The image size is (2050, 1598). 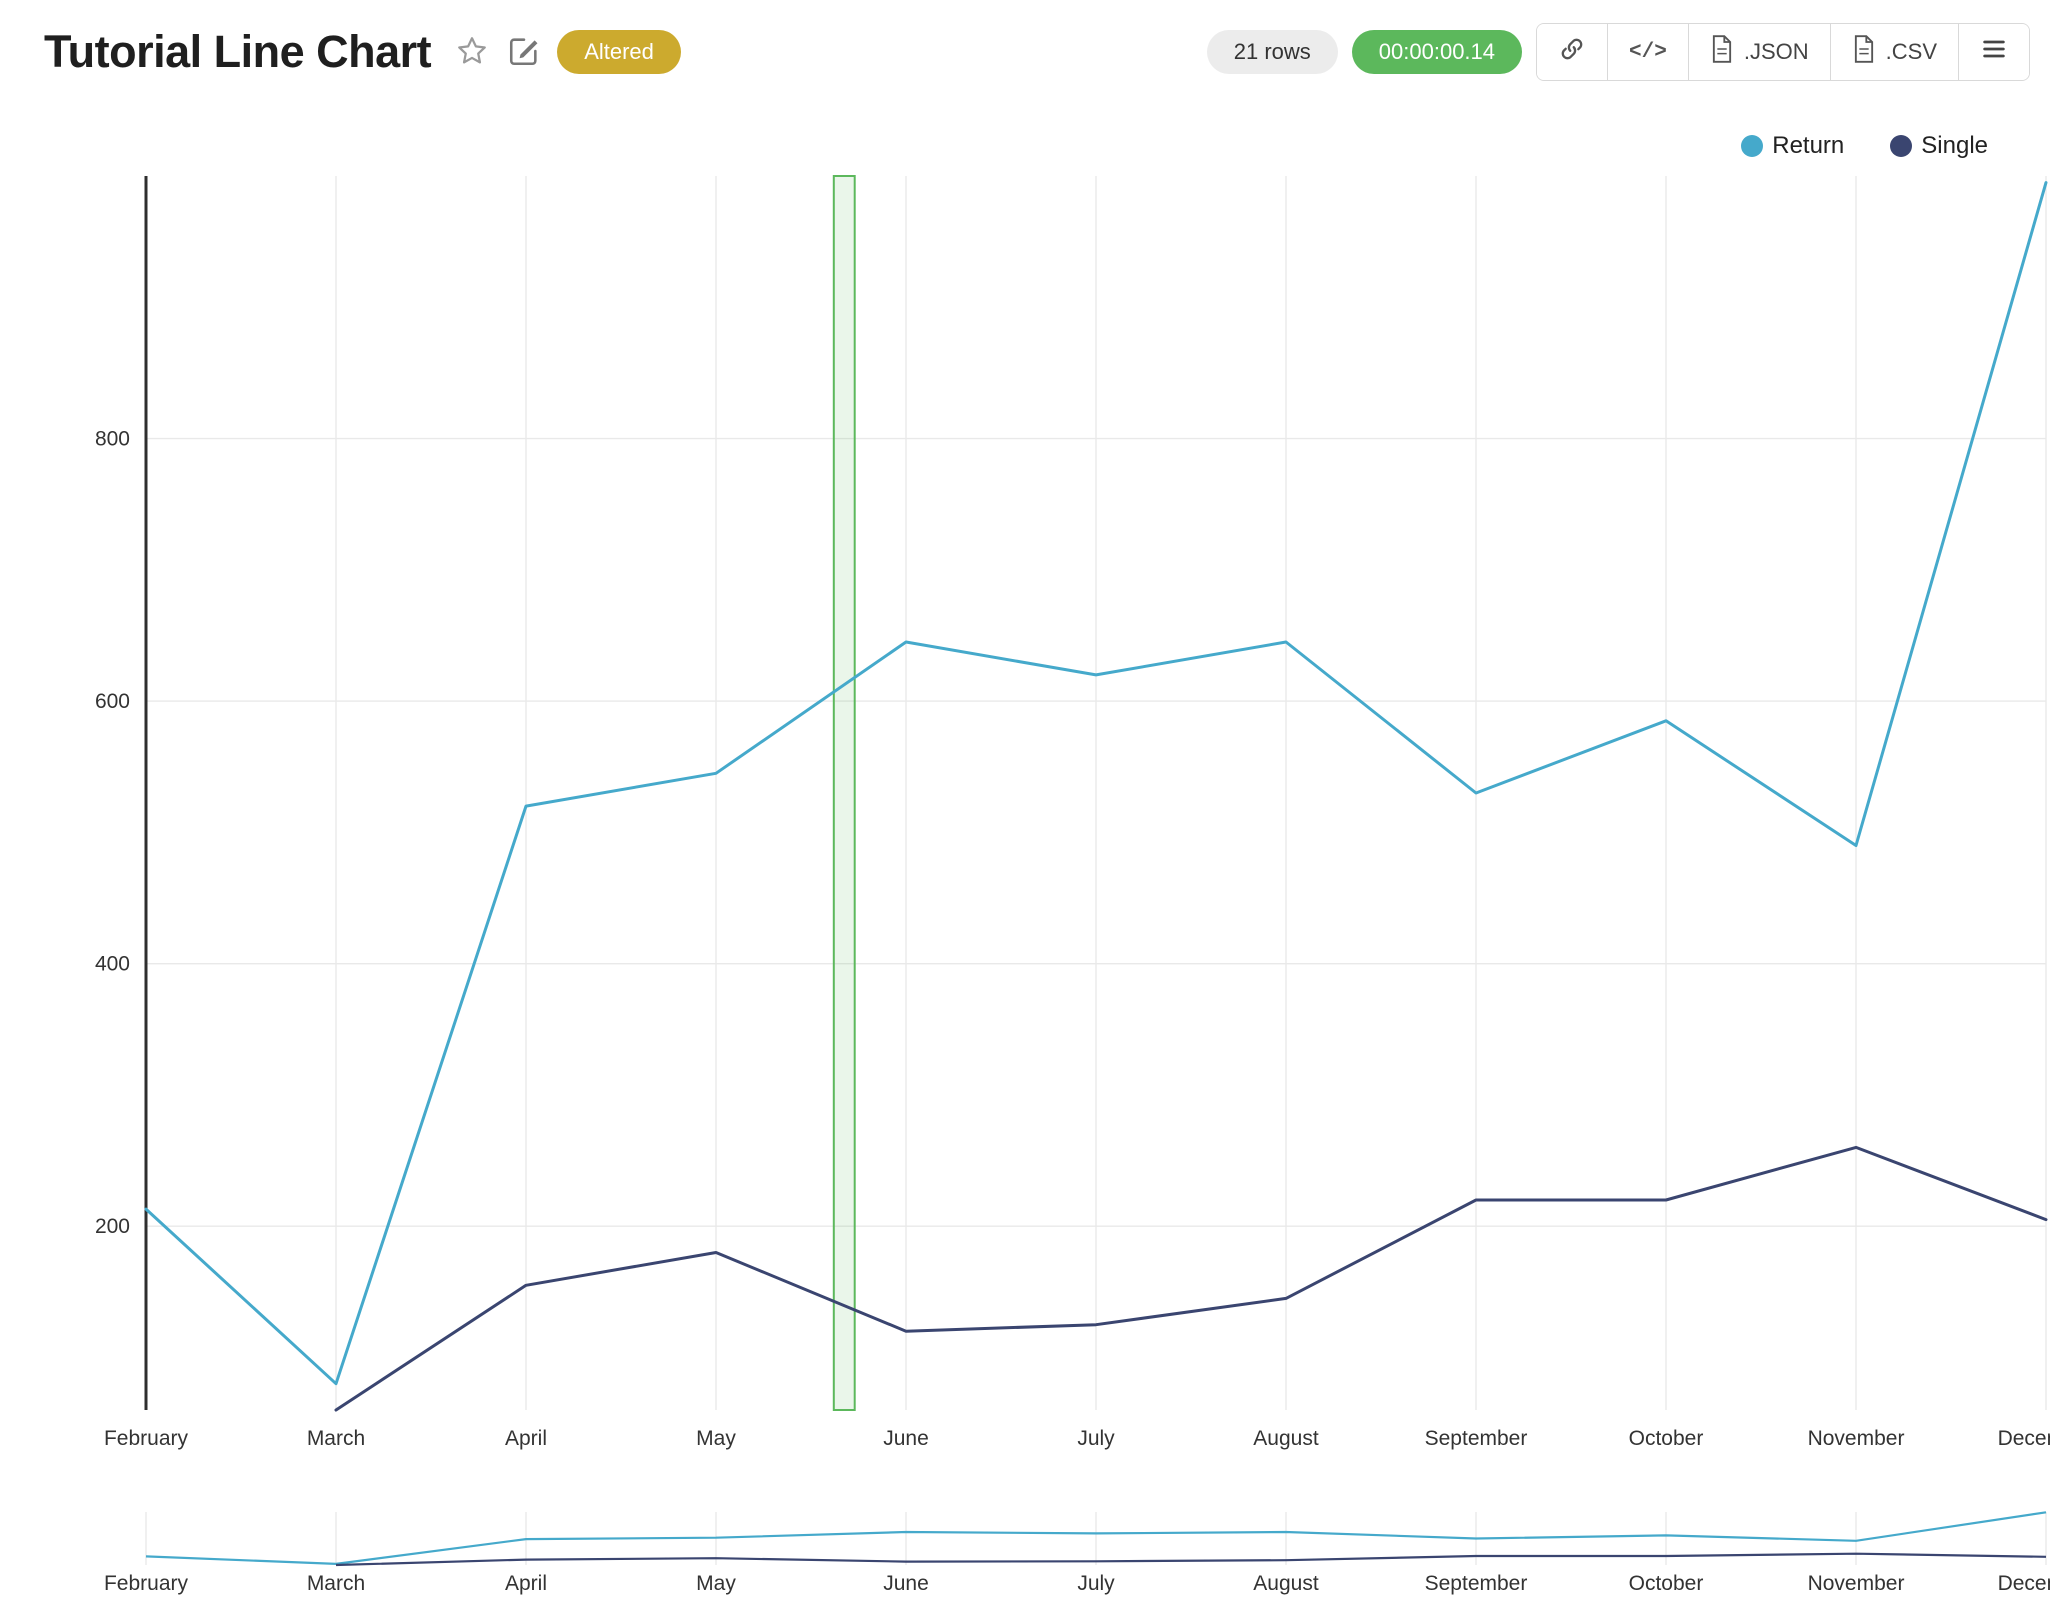 What do you see at coordinates (1776, 51) in the screenshot?
I see `json-button-label: .JSON` at bounding box center [1776, 51].